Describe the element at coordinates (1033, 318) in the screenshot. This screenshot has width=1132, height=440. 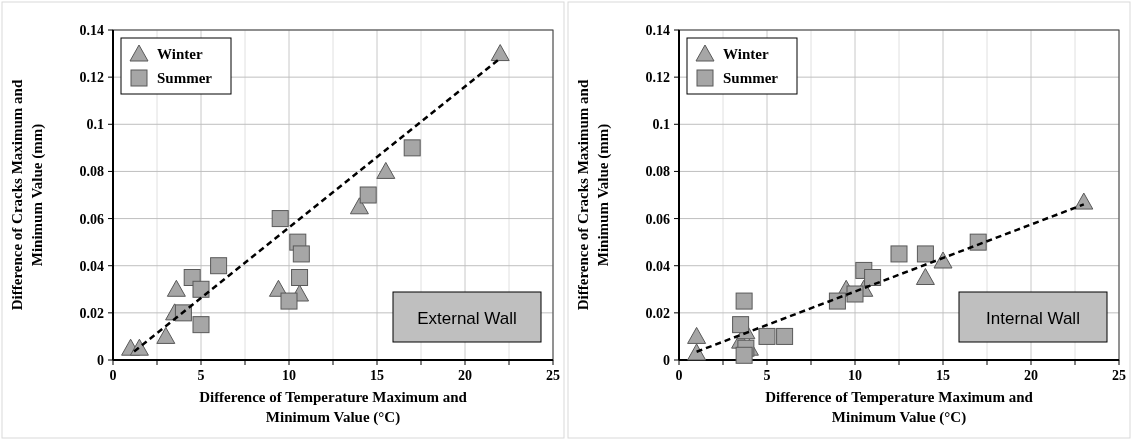
I see `annotation: Internal Wall` at that location.